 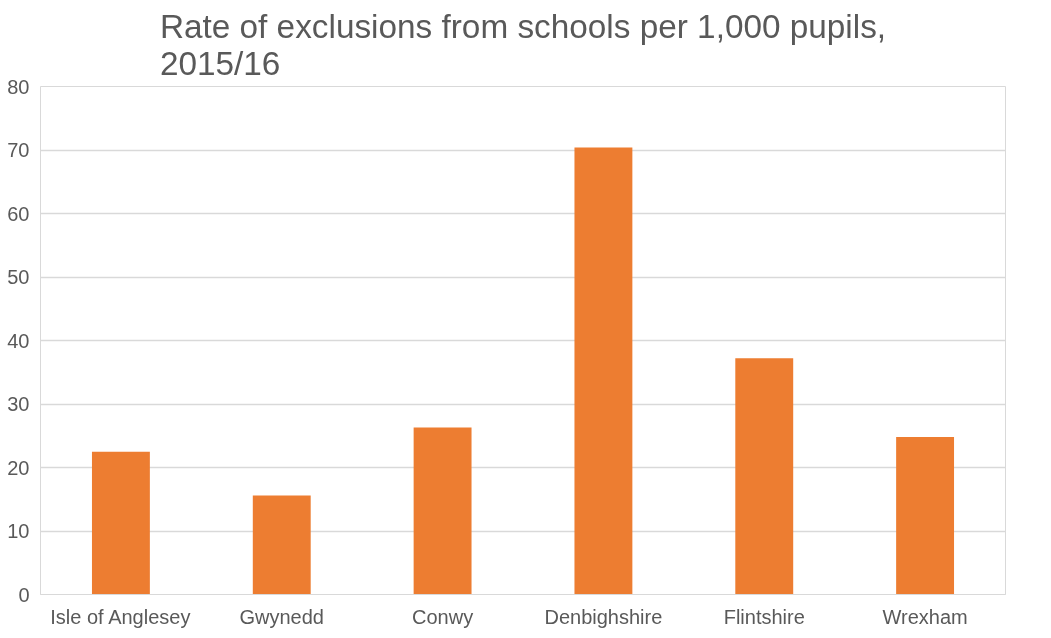 I want to click on y-tick-label: 50, so click(x=18, y=277).